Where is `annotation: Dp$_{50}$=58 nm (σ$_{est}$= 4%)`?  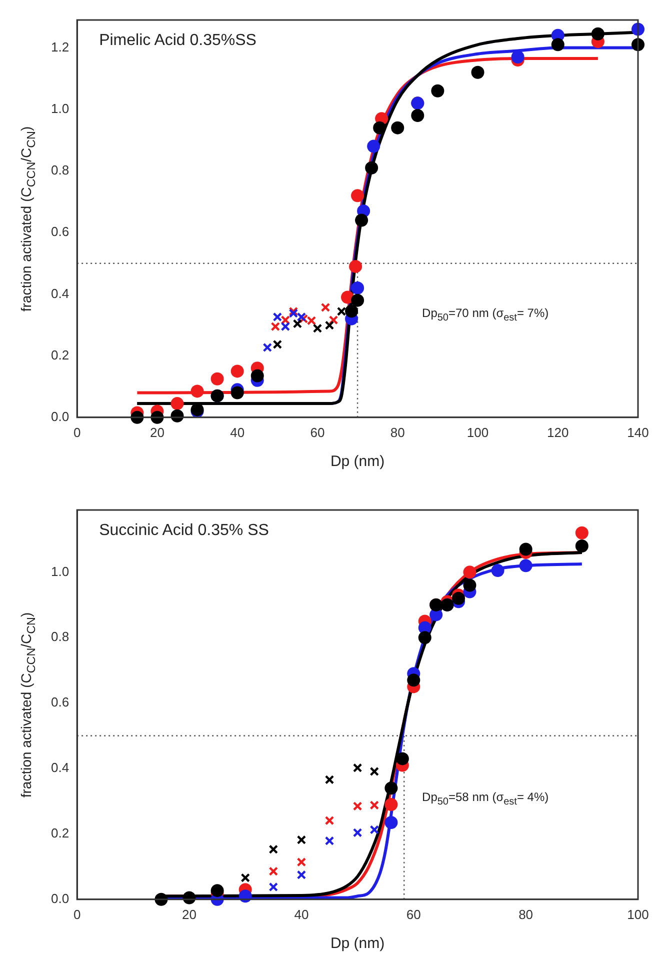 annotation: Dp$_{50}$=58 nm (σ$_{est}$= 4%) is located at coordinates (485, 799).